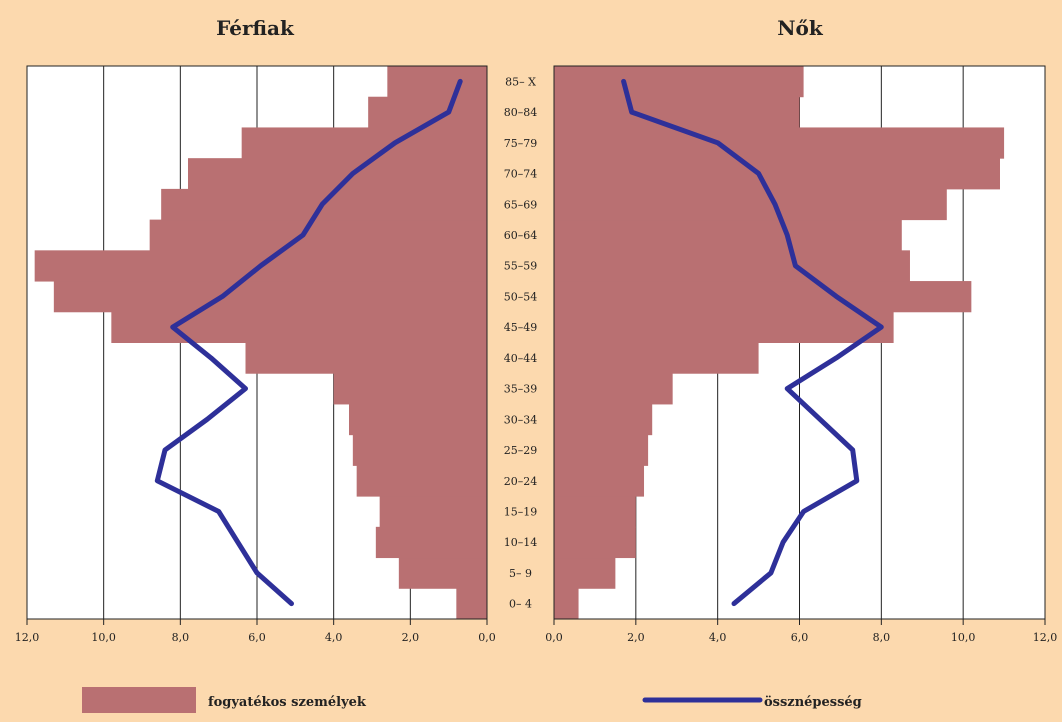 This screenshot has width=1062, height=722. I want to click on age-label: 20–24, so click(521, 481).